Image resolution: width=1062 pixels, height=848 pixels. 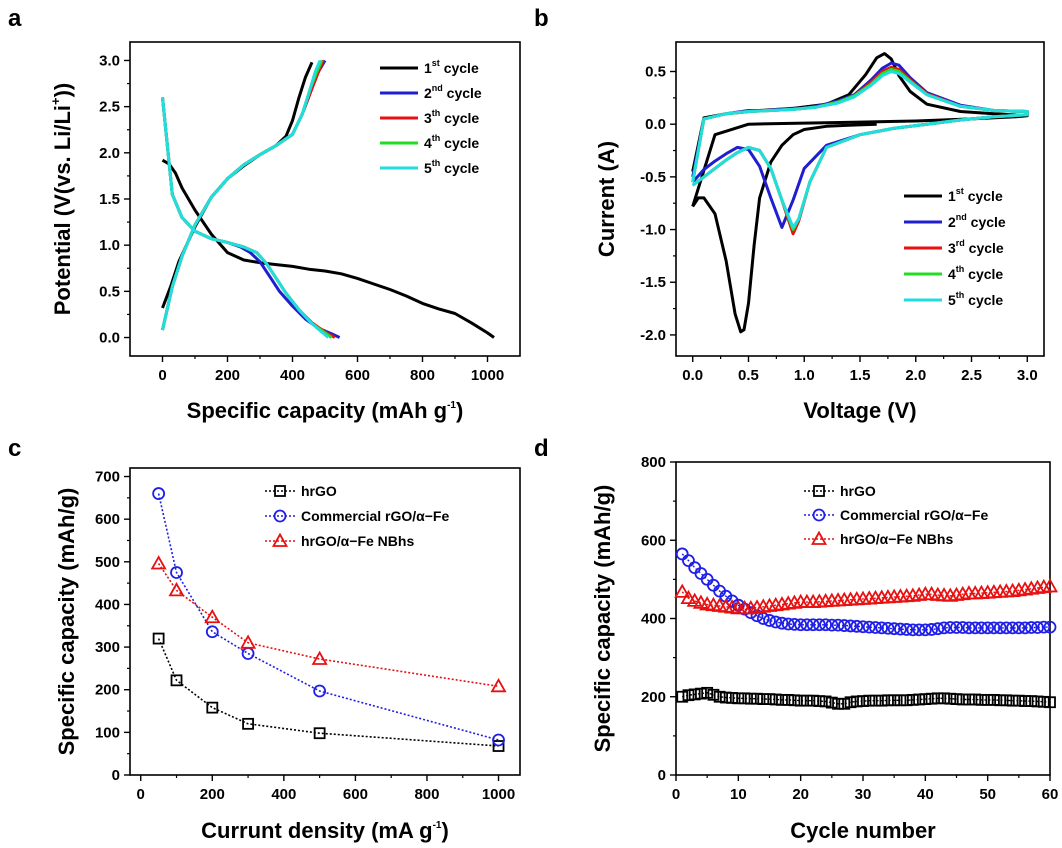 I want to click on panel-c-y-tick-label: 300, so click(x=107, y=647).